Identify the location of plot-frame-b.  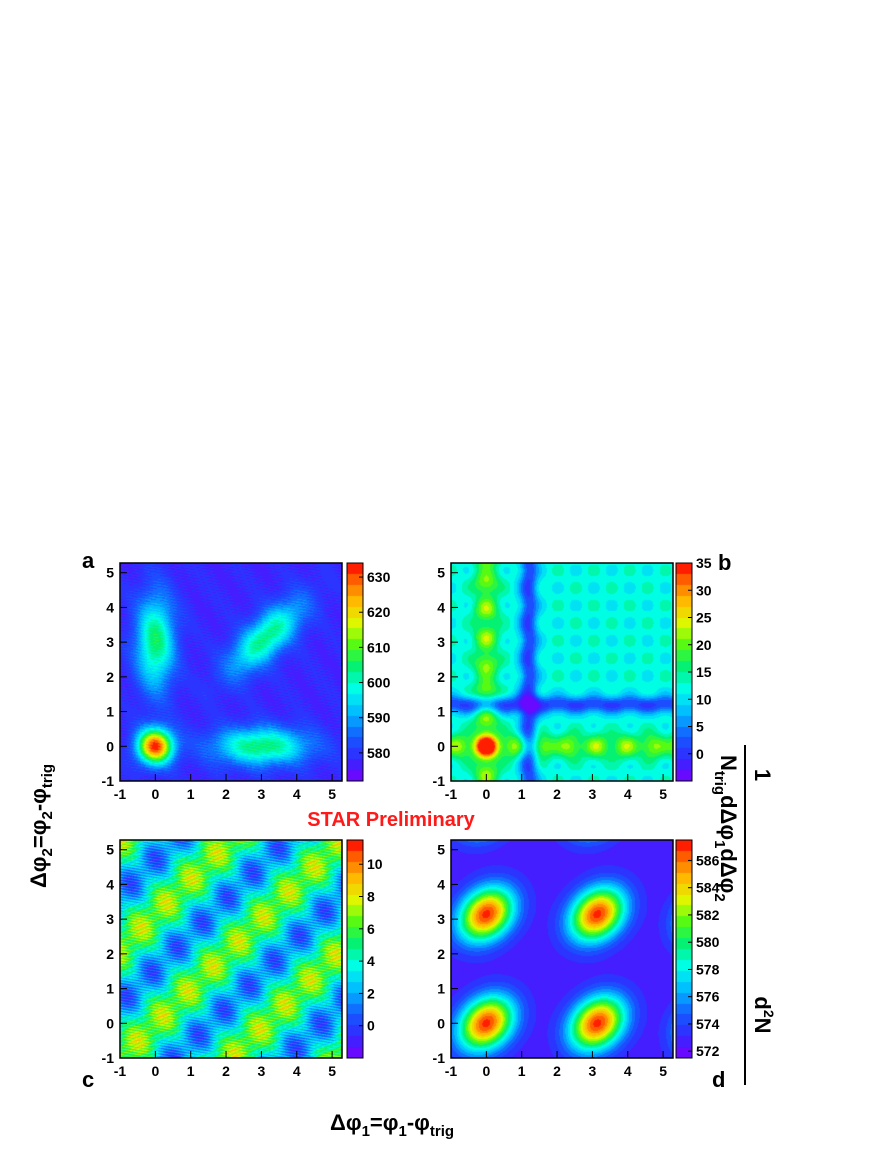
(562, 672).